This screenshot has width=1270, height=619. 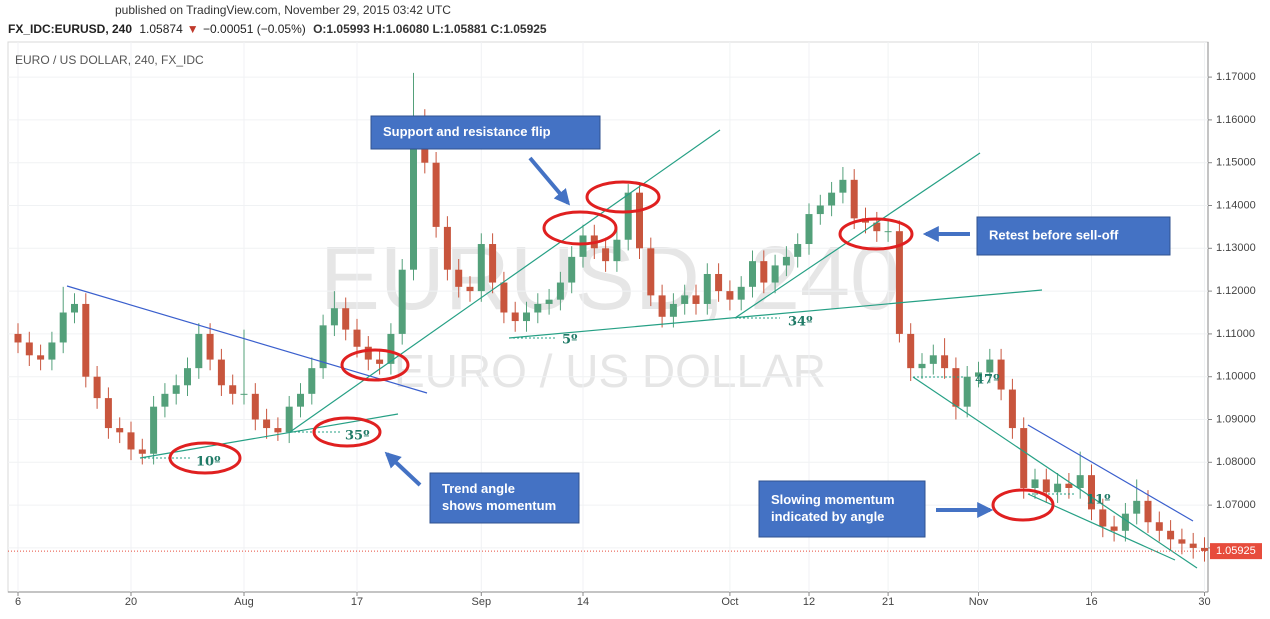 I want to click on angle-label: 11º, so click(x=1098, y=500).